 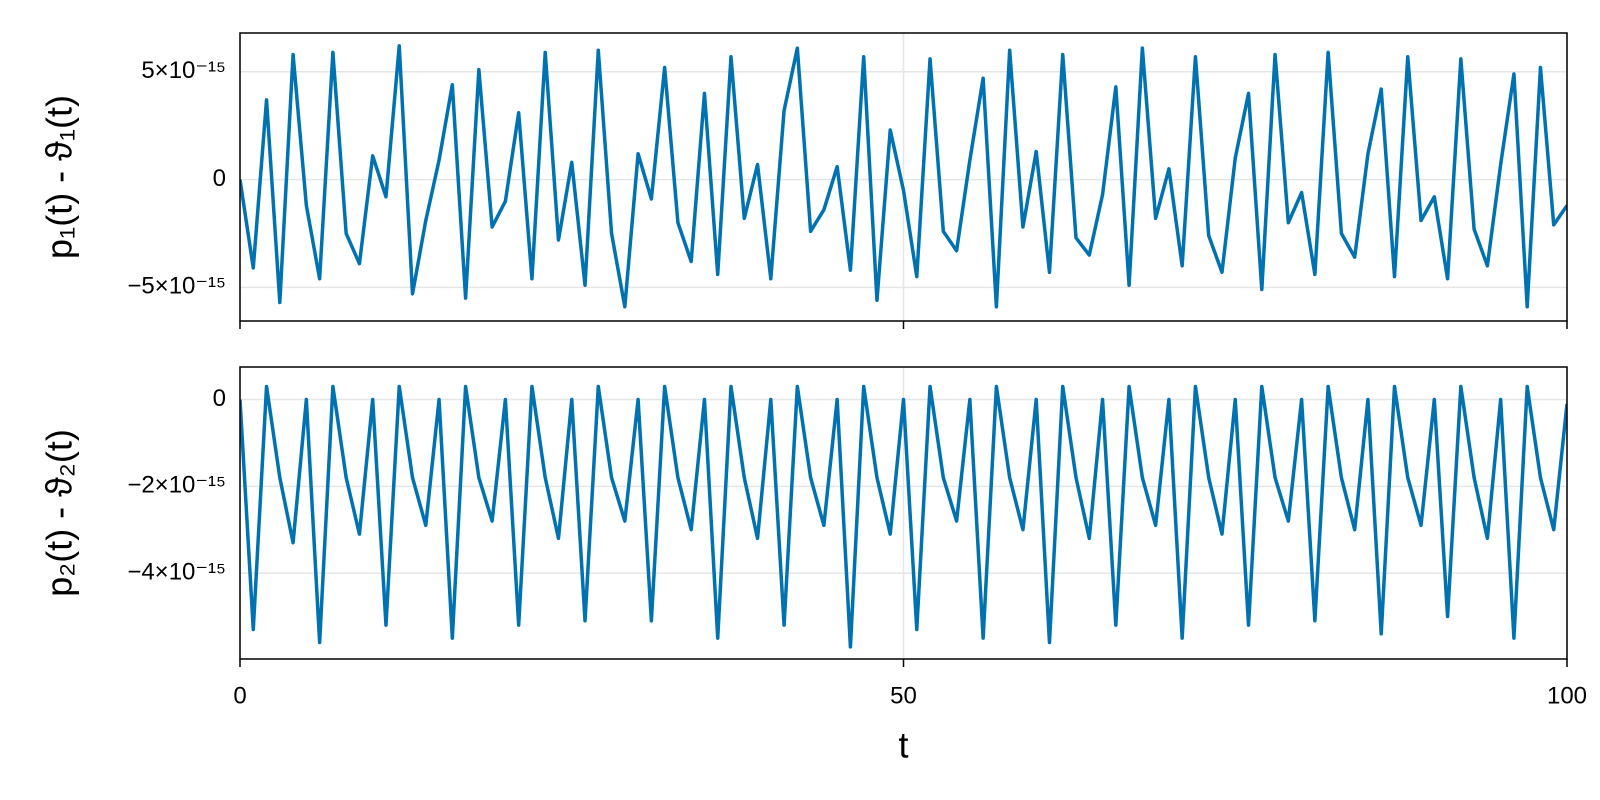 What do you see at coordinates (183, 70) in the screenshot?
I see `y-tick-label: 5×10⁻¹⁵` at bounding box center [183, 70].